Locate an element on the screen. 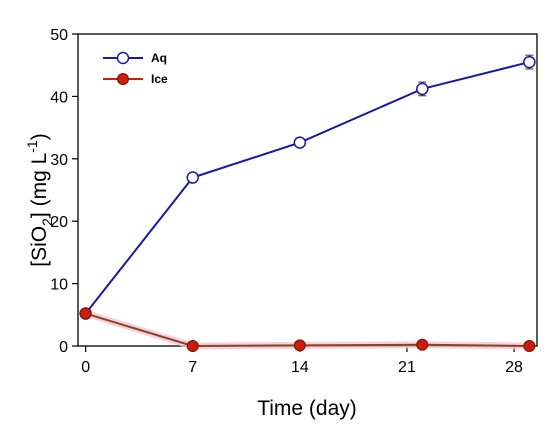  series-highlight is located at coordinates (307, 330).